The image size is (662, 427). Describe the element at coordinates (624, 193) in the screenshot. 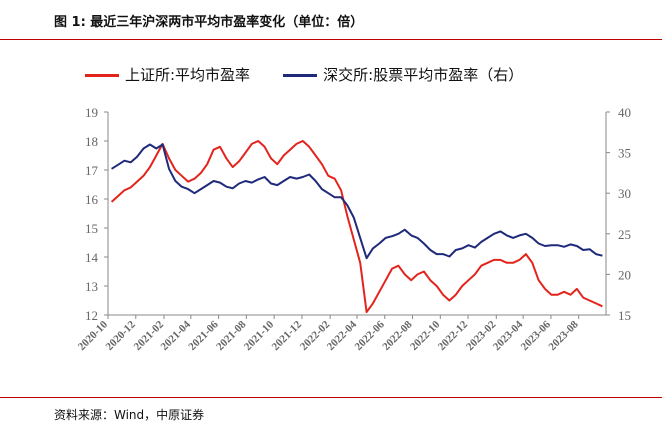

I see `y-tick-label-right: 30` at that location.